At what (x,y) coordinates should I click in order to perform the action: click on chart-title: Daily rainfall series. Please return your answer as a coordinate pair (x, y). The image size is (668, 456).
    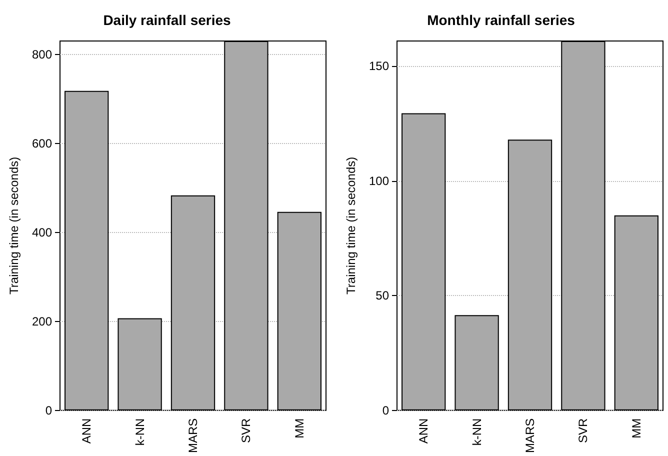
    Looking at the image, I should click on (167, 20).